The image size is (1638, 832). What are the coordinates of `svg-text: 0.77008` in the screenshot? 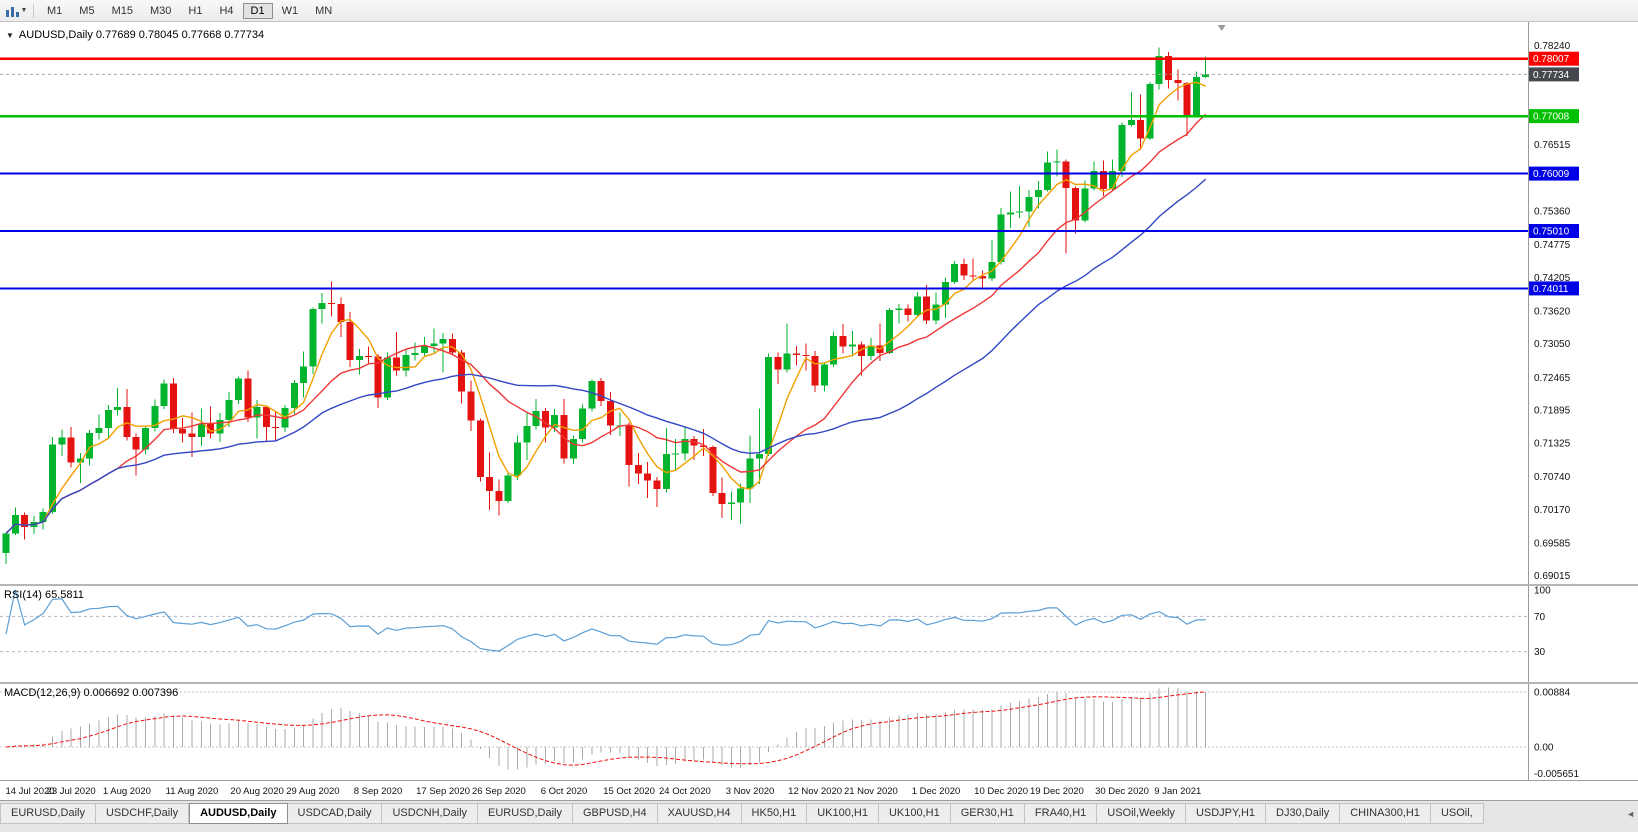 It's located at (1551, 117).